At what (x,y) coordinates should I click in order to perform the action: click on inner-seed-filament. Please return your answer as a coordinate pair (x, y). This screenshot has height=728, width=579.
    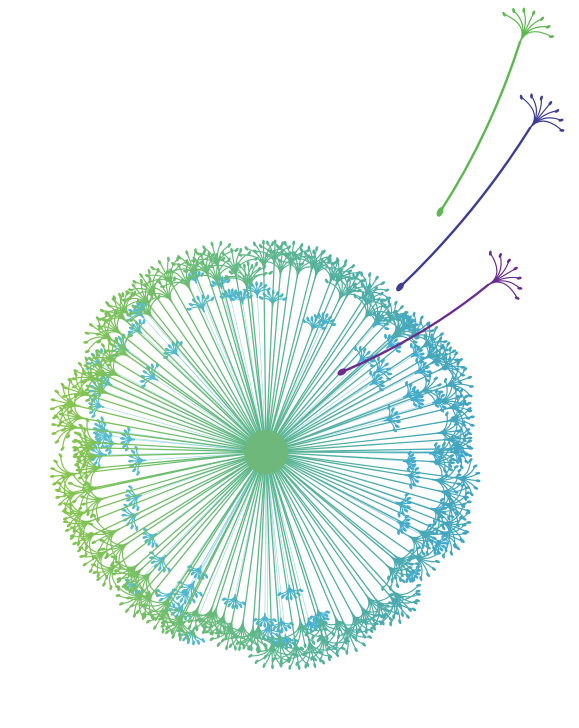
    Looking at the image, I should click on (165, 592).